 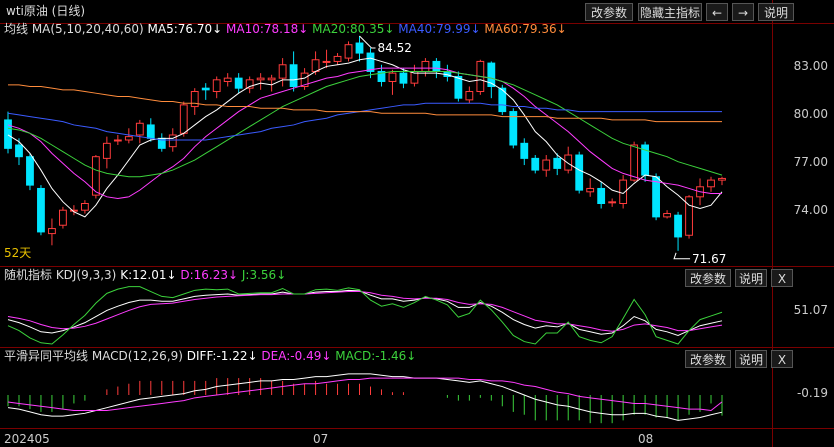 I want to click on kdj-params-button: 改参数, so click(x=708, y=278).